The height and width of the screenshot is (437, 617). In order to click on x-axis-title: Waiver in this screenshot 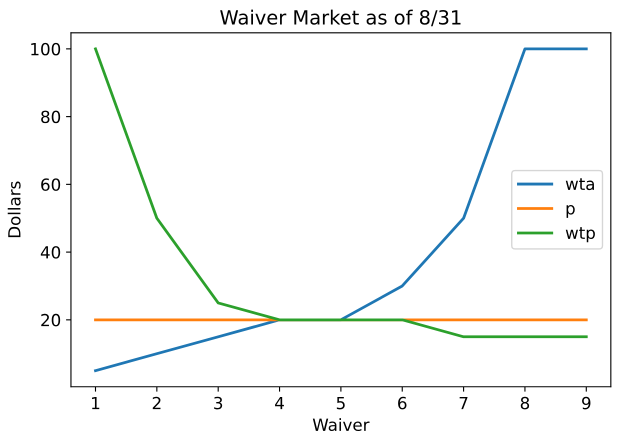, I will do `click(341, 425)`.